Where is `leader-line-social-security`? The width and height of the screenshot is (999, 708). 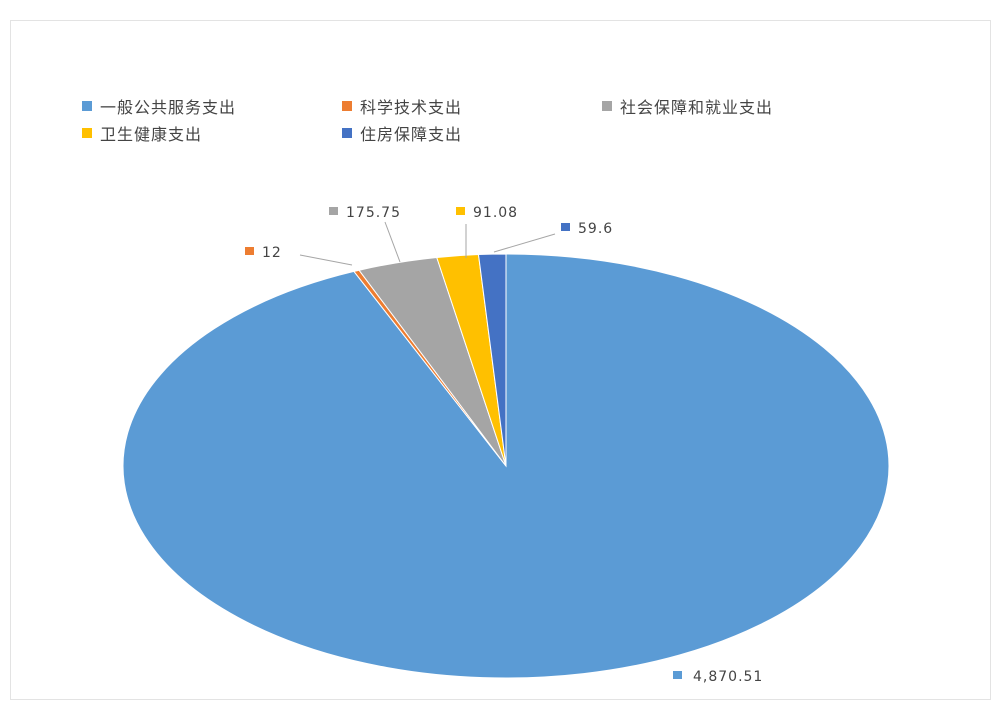 leader-line-social-security is located at coordinates (392, 242).